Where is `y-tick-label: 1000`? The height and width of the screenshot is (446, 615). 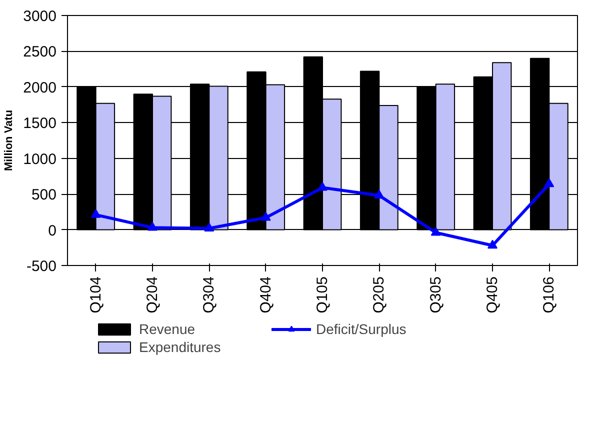
y-tick-label: 1000 is located at coordinates (40, 159).